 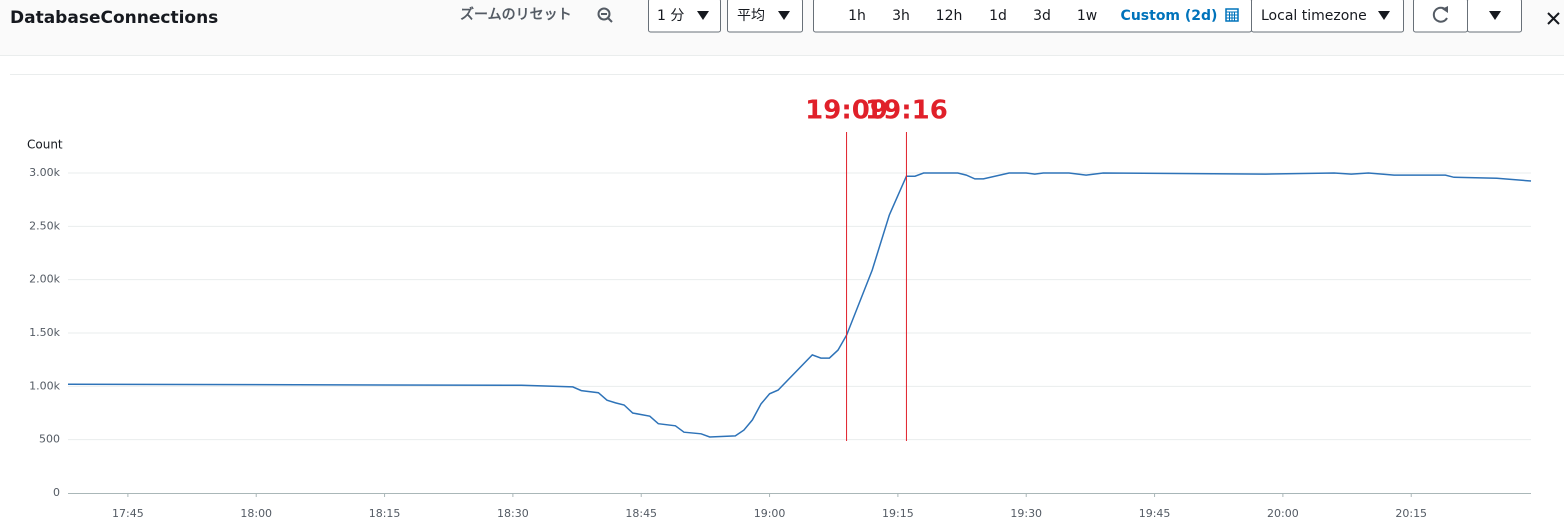 What do you see at coordinates (949, 16) in the screenshot?
I see `range-button: 12h` at bounding box center [949, 16].